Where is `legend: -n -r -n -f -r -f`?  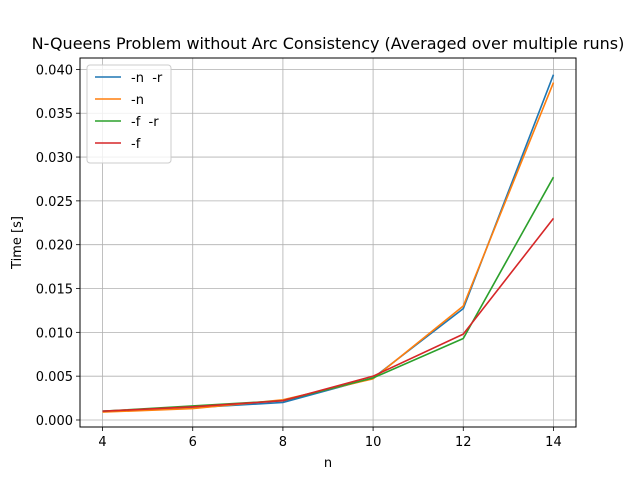 legend: -n -r -n -f -r -f is located at coordinates (129, 114).